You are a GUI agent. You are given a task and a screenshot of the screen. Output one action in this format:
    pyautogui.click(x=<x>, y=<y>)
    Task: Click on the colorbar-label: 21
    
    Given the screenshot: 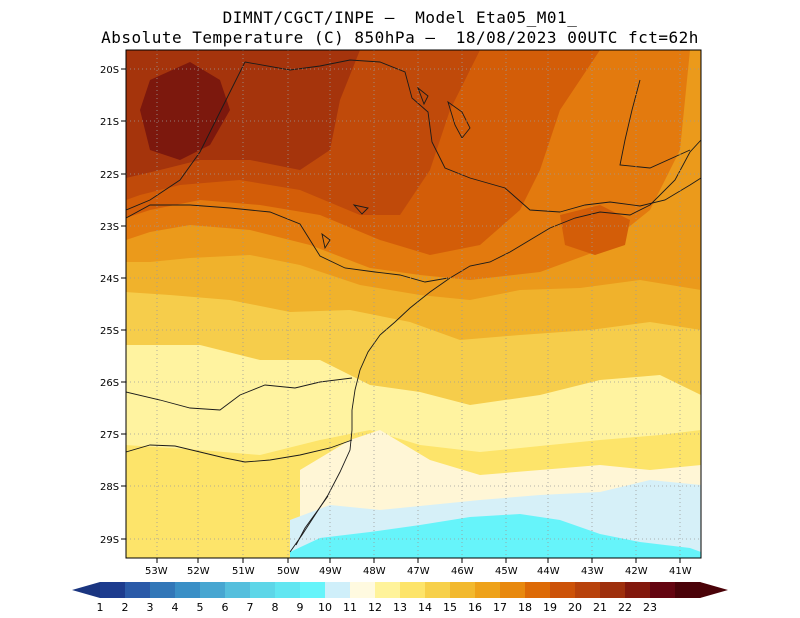 What is the action you would take?
    pyautogui.click(x=600, y=607)
    